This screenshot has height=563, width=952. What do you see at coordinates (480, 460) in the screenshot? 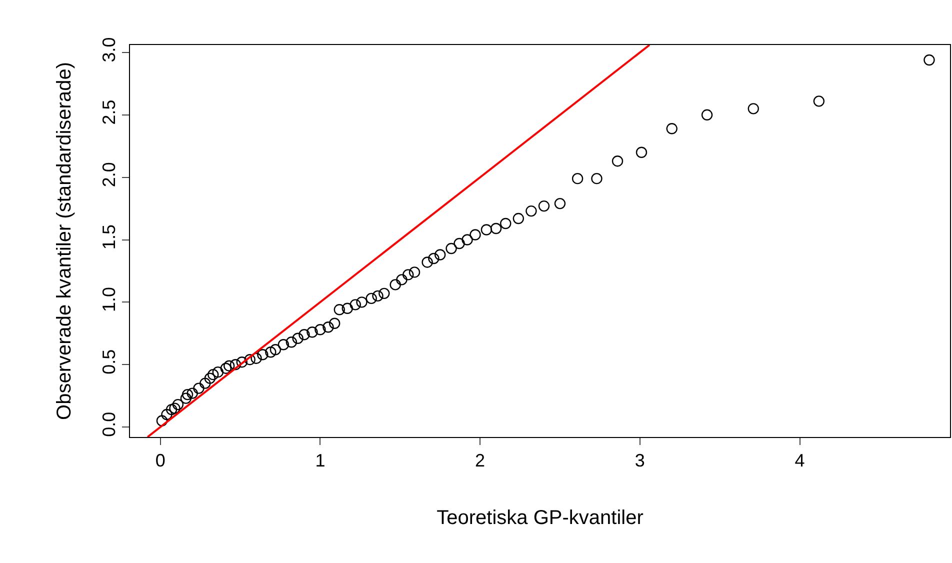
I see `x-tick-label: 2` at bounding box center [480, 460].